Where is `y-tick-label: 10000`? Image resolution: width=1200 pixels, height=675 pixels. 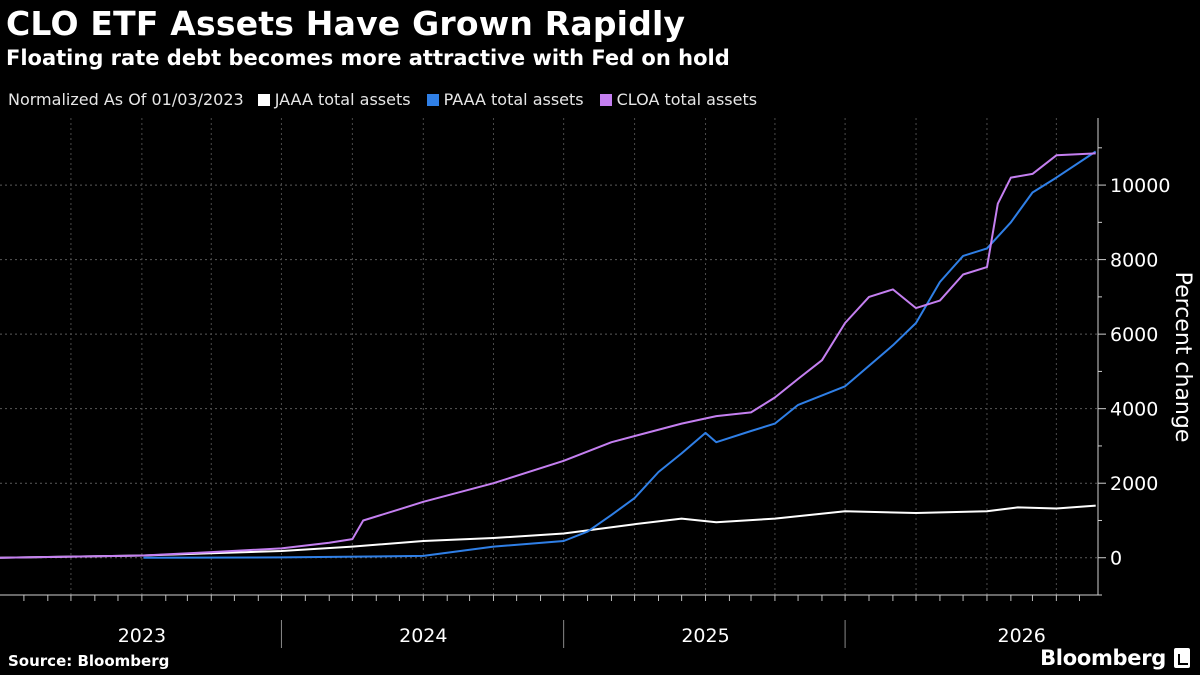
y-tick-label: 10000 is located at coordinates (1140, 186).